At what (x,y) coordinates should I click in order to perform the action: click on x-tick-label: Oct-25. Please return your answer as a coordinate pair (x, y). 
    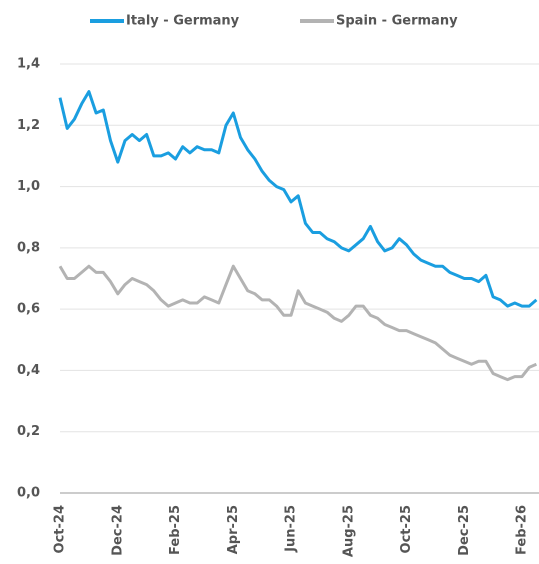
    Looking at the image, I should click on (406, 529).